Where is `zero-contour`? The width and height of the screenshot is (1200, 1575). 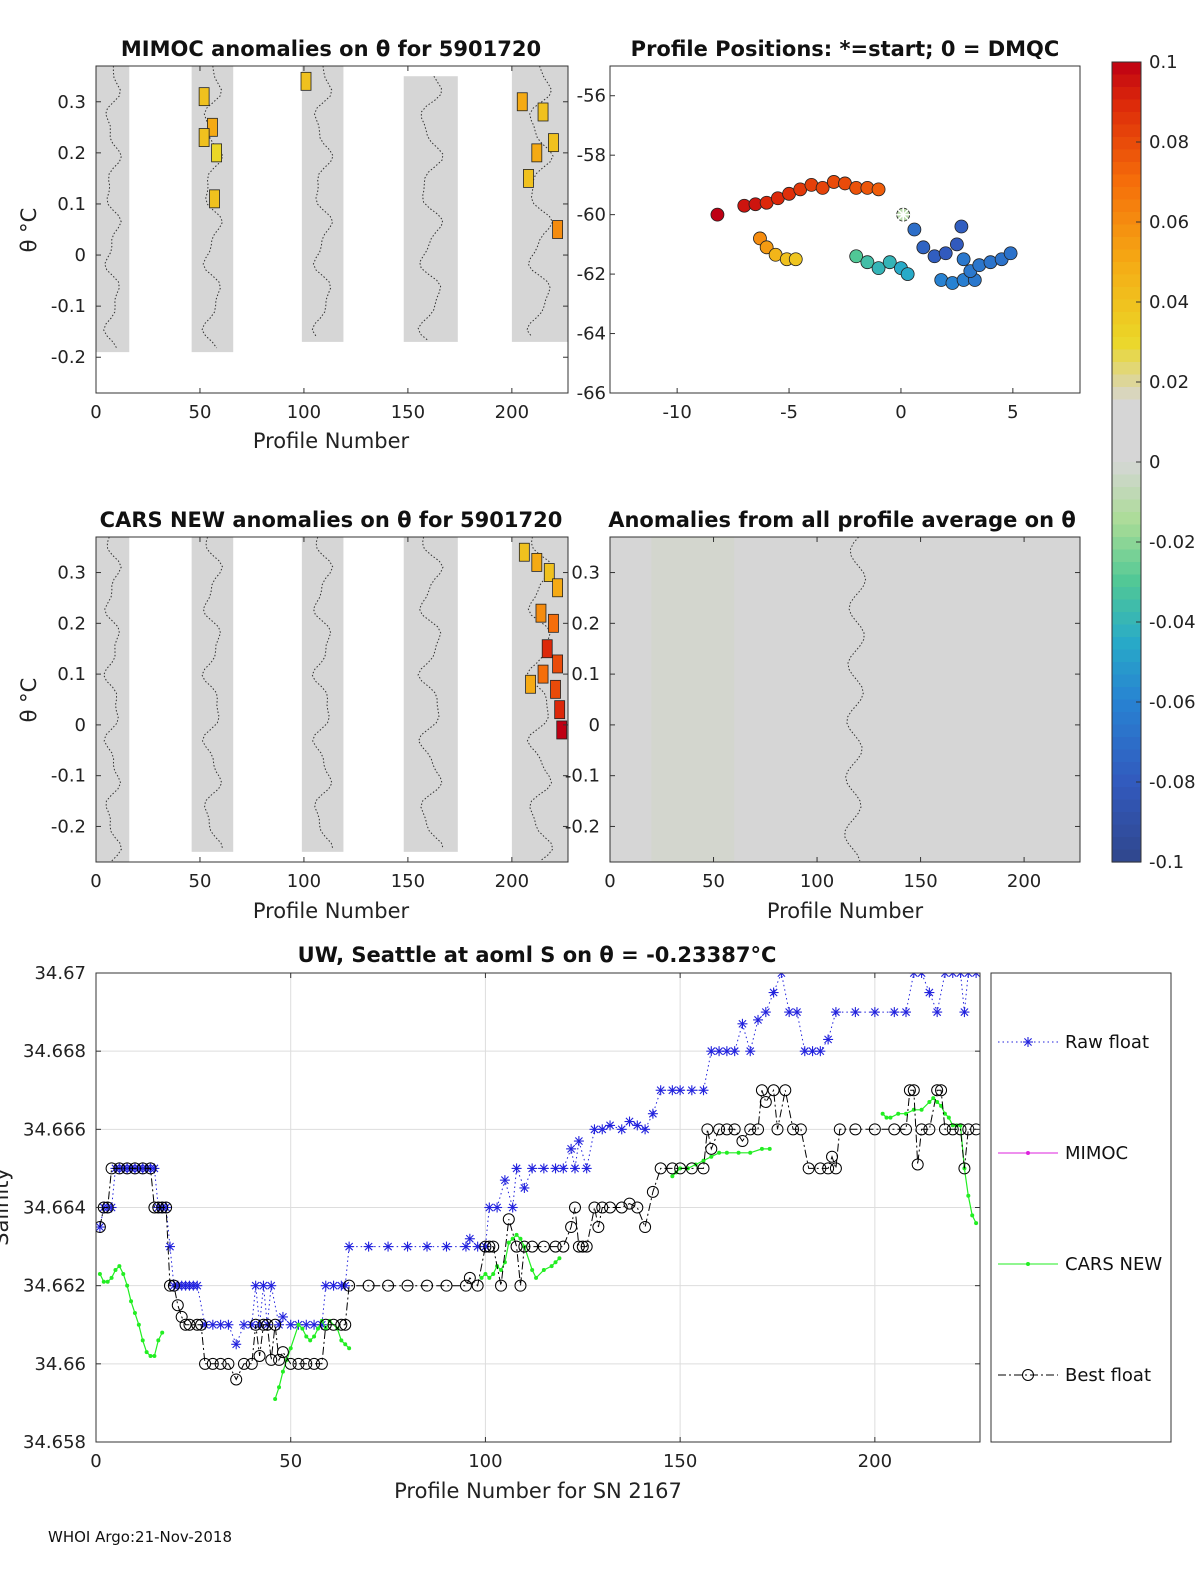 zero-contour is located at coordinates (540, 699).